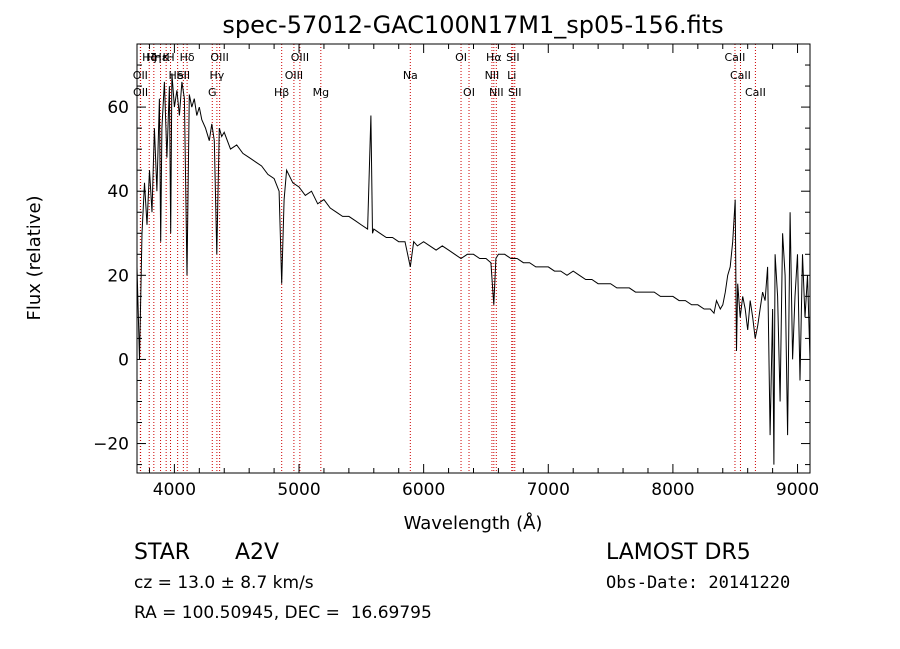 This screenshot has width=900, height=649. I want to click on line-label: Li, so click(511, 75).